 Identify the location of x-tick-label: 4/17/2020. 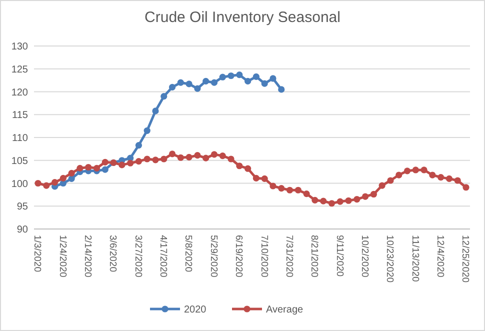
(163, 256).